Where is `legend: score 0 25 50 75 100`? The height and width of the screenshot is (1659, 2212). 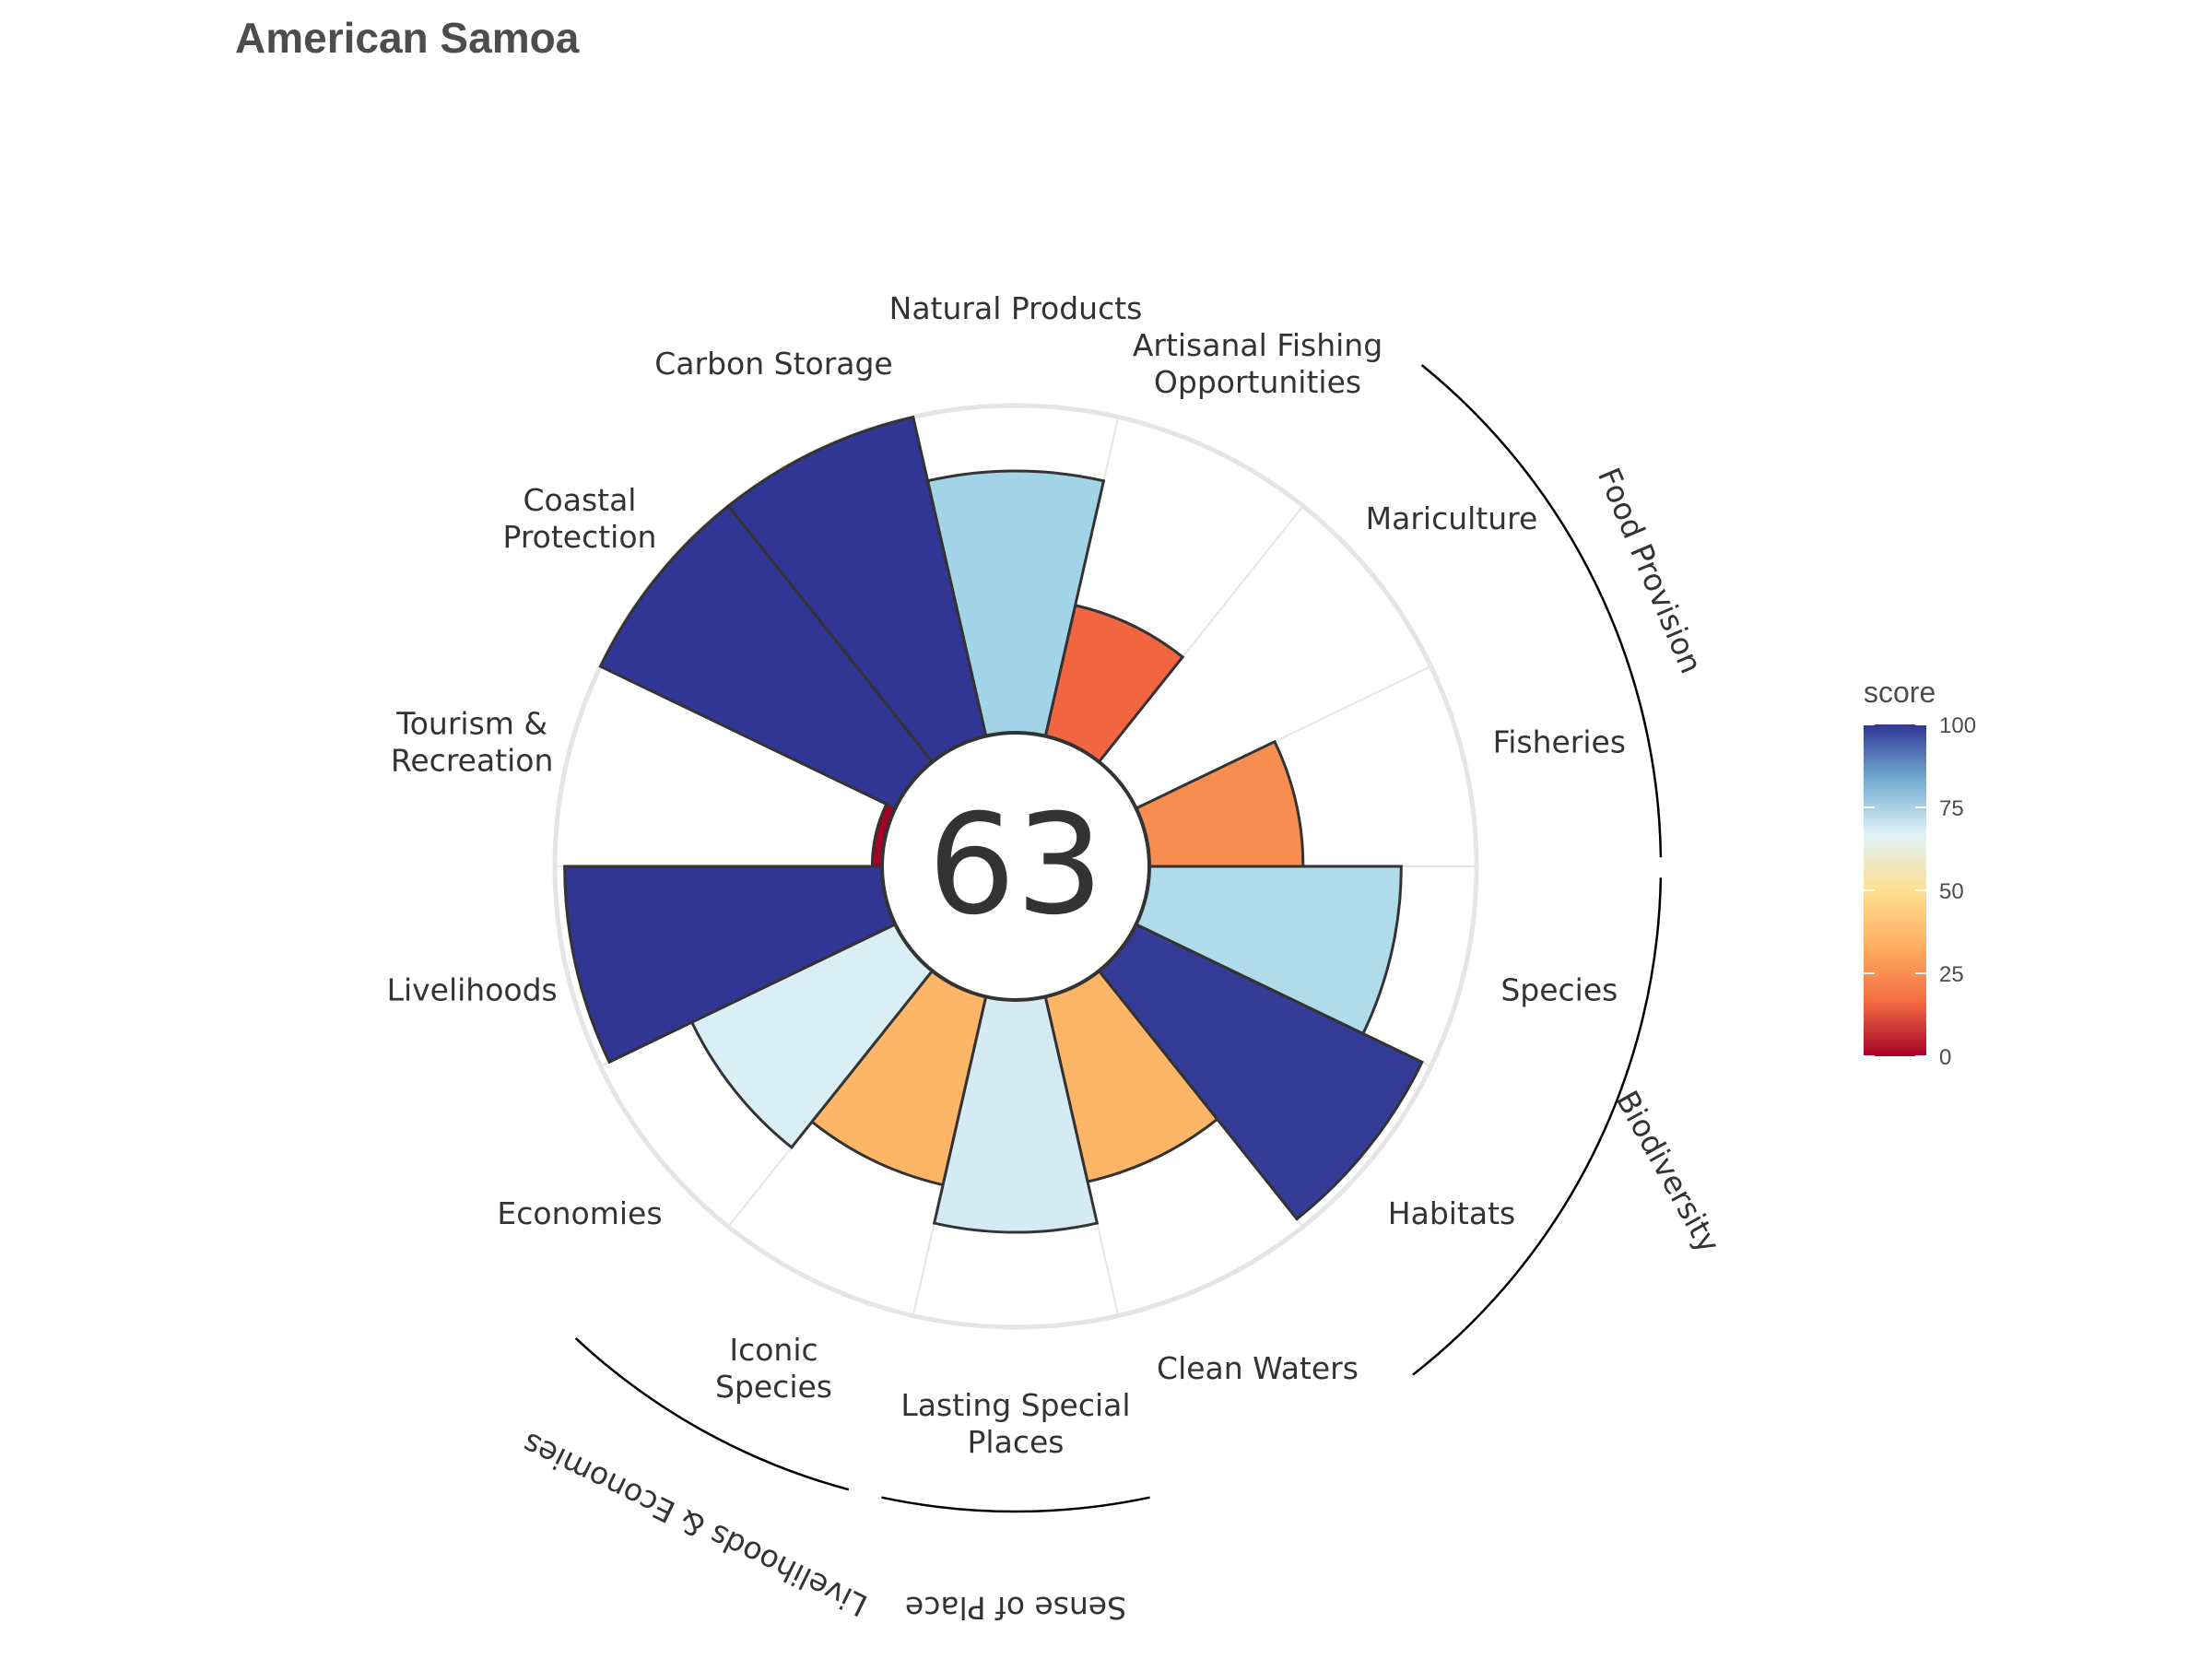 legend: score 0 25 50 75 100 is located at coordinates (1920, 873).